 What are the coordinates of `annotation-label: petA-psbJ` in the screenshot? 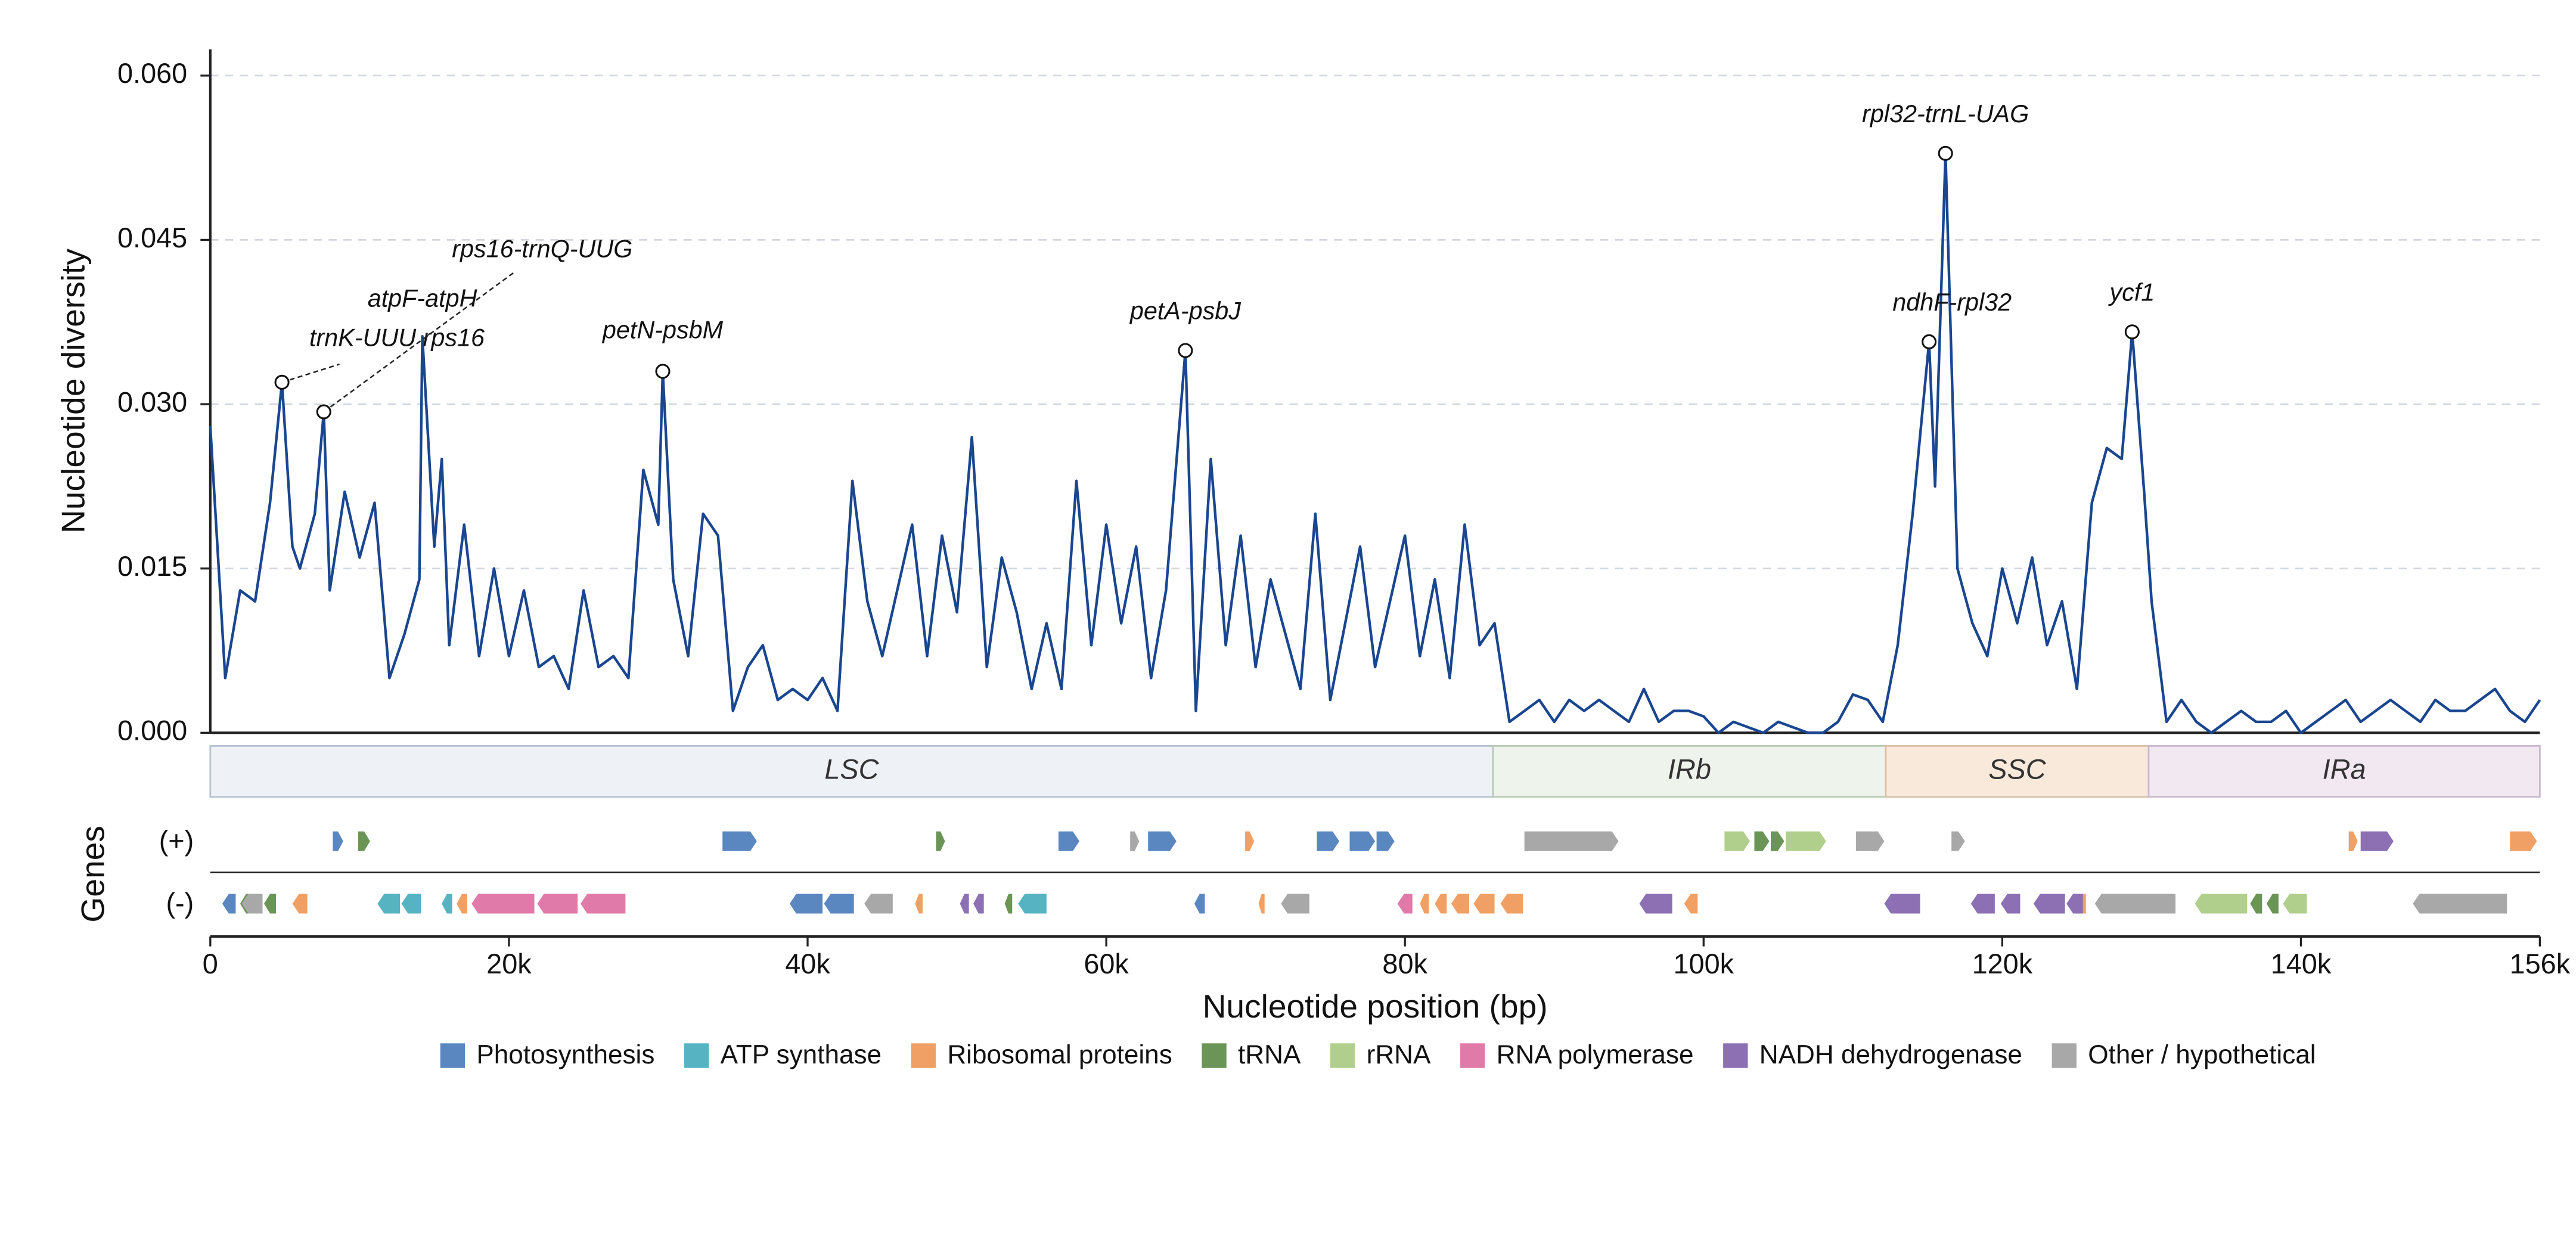 It's located at (1185, 311).